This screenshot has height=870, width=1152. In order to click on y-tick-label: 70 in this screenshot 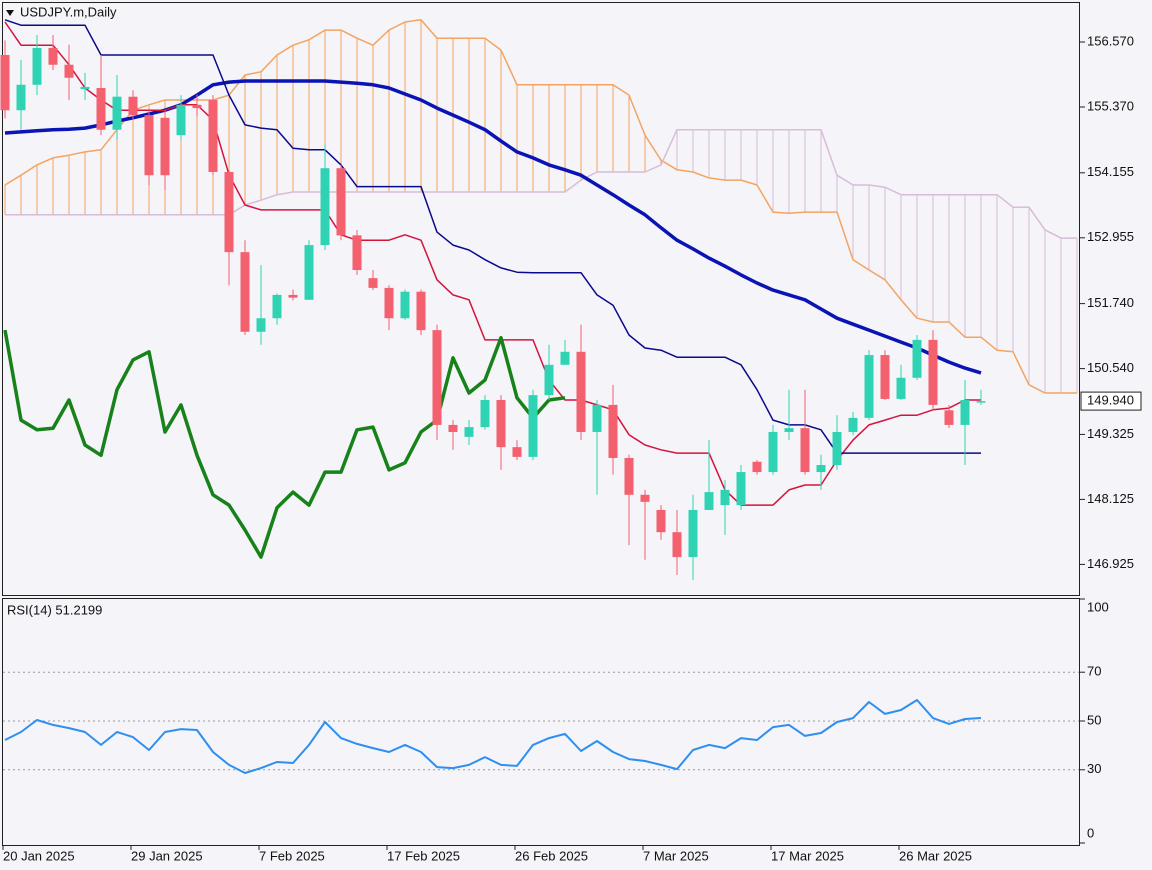, I will do `click(1094, 671)`.